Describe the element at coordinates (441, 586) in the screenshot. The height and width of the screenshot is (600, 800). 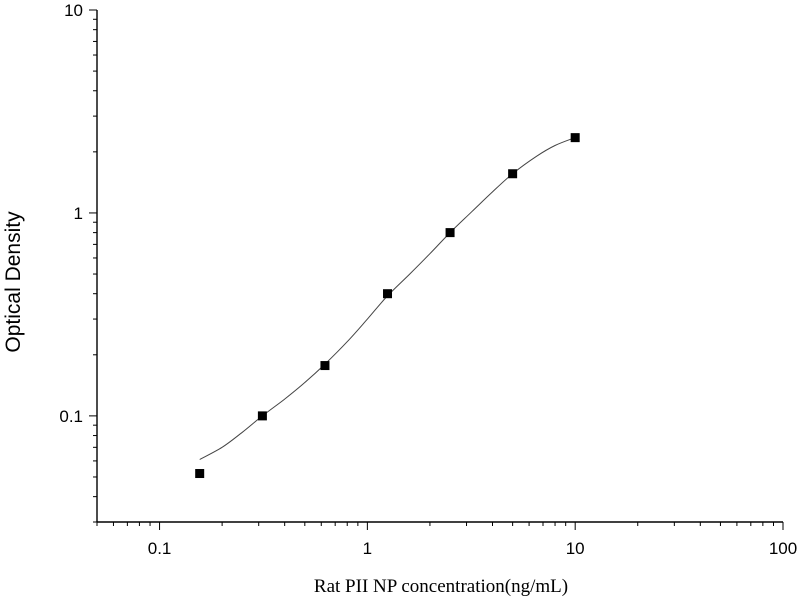
I see `x-axis-title: Rat PII NP concentration(ng/mL)` at that location.